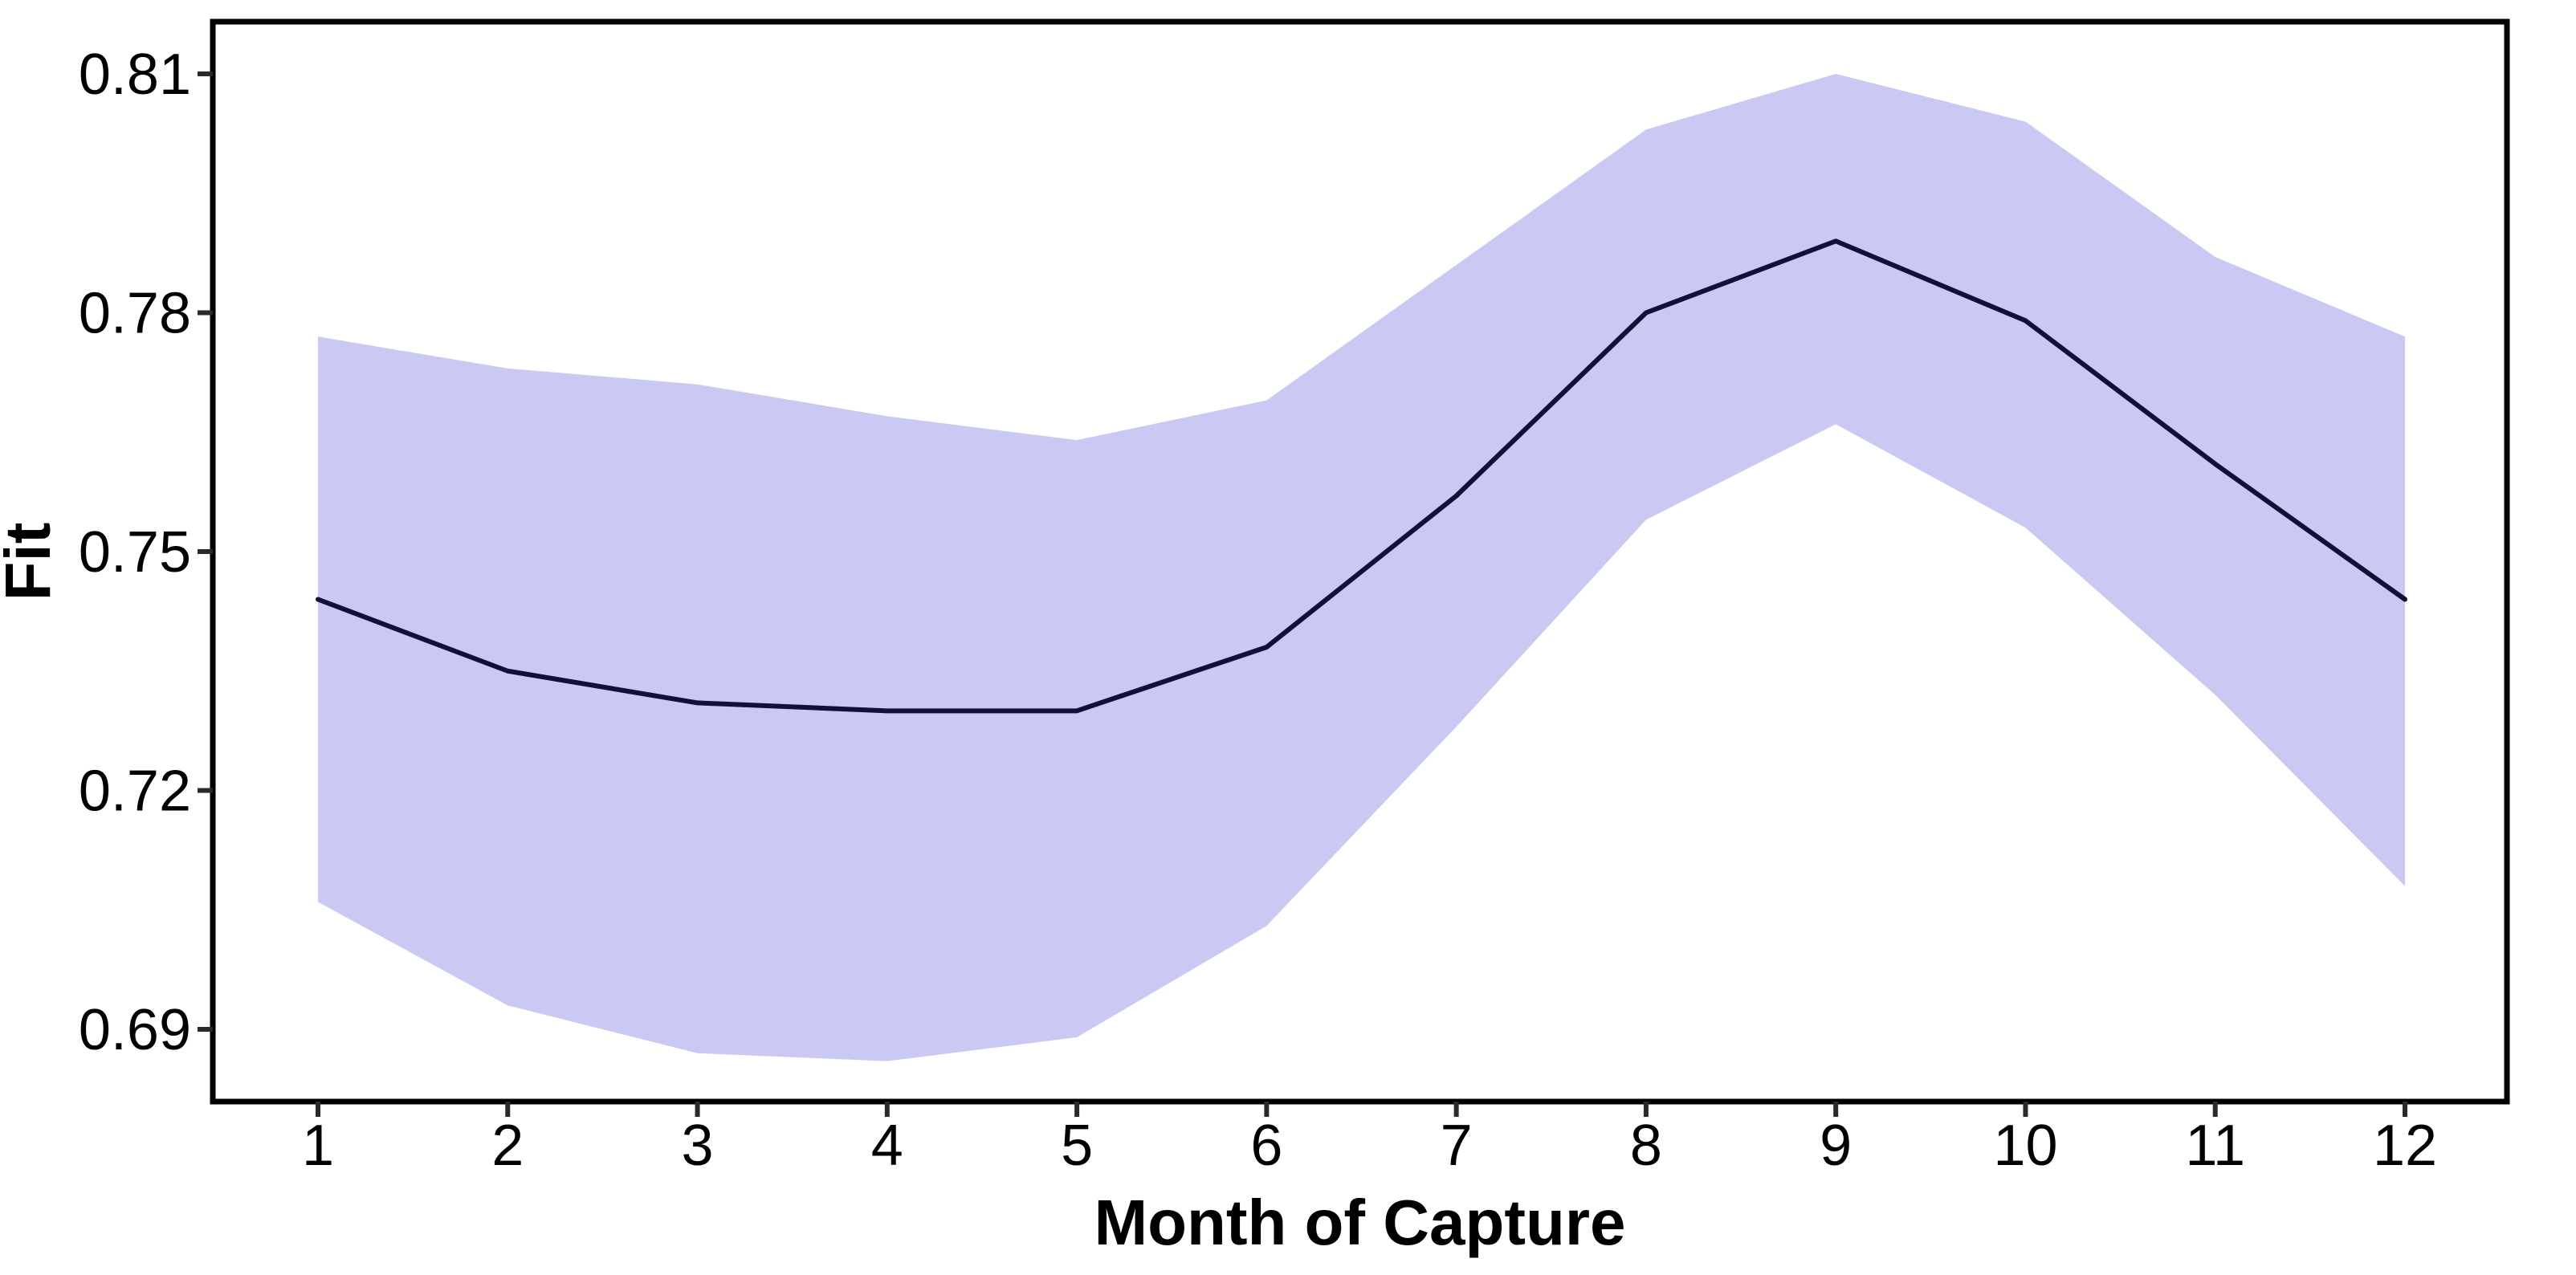 The image size is (2576, 1275). I want to click on x-tick-label: 3, so click(698, 1146).